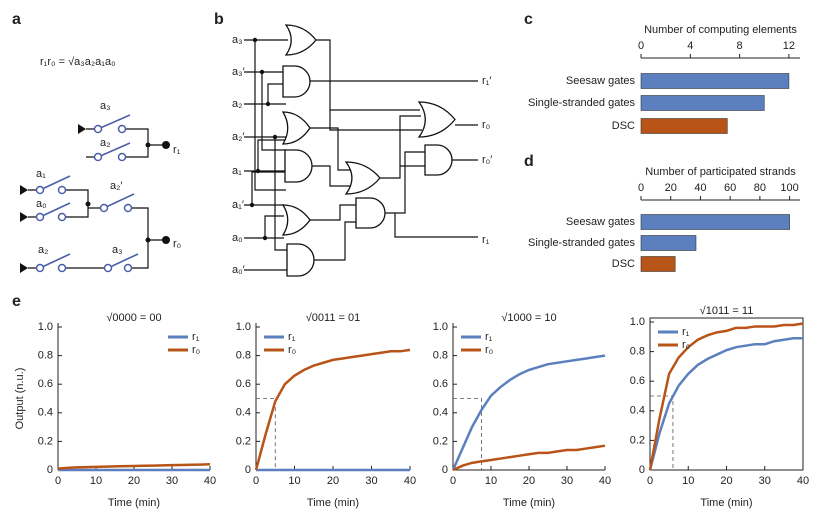  Describe the element at coordinates (487, 160) in the screenshot. I see `output-label: r₀′` at that location.